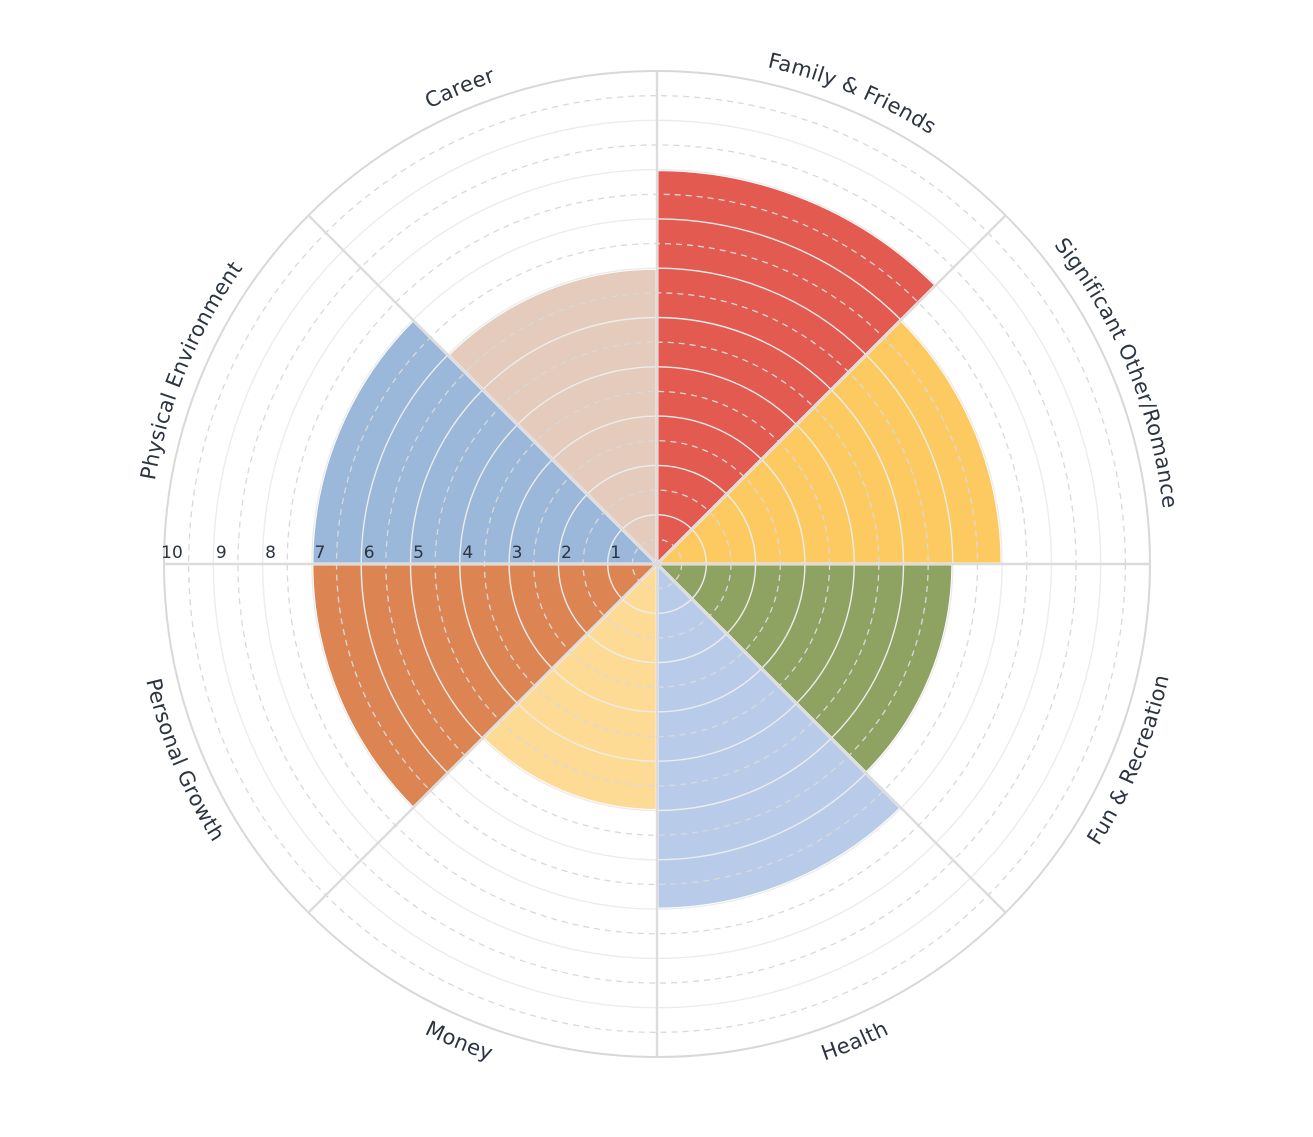 The image size is (1313, 1137). Describe the element at coordinates (319, 553) in the screenshot. I see `r-tick-label: 7` at that location.